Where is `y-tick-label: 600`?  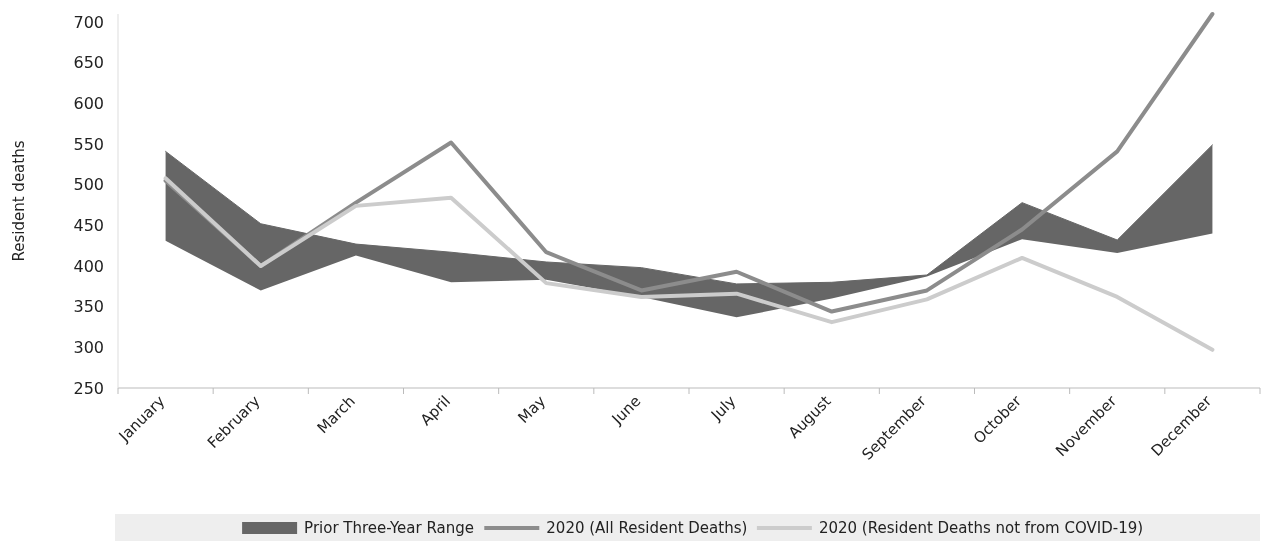 y-tick-label: 600 is located at coordinates (88, 104).